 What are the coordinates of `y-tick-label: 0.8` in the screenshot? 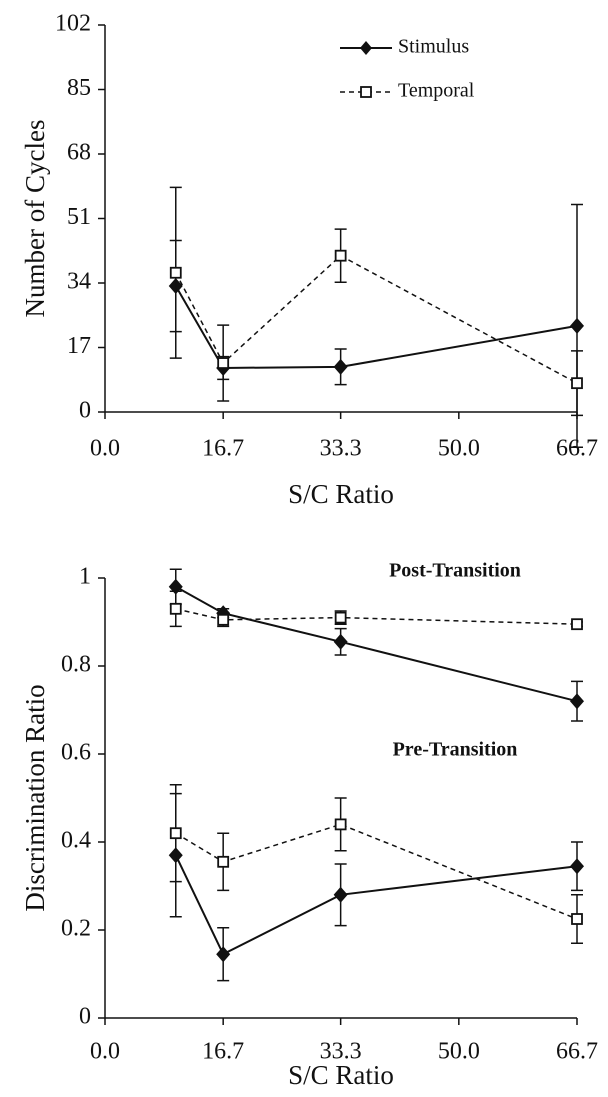 It's located at (76, 665).